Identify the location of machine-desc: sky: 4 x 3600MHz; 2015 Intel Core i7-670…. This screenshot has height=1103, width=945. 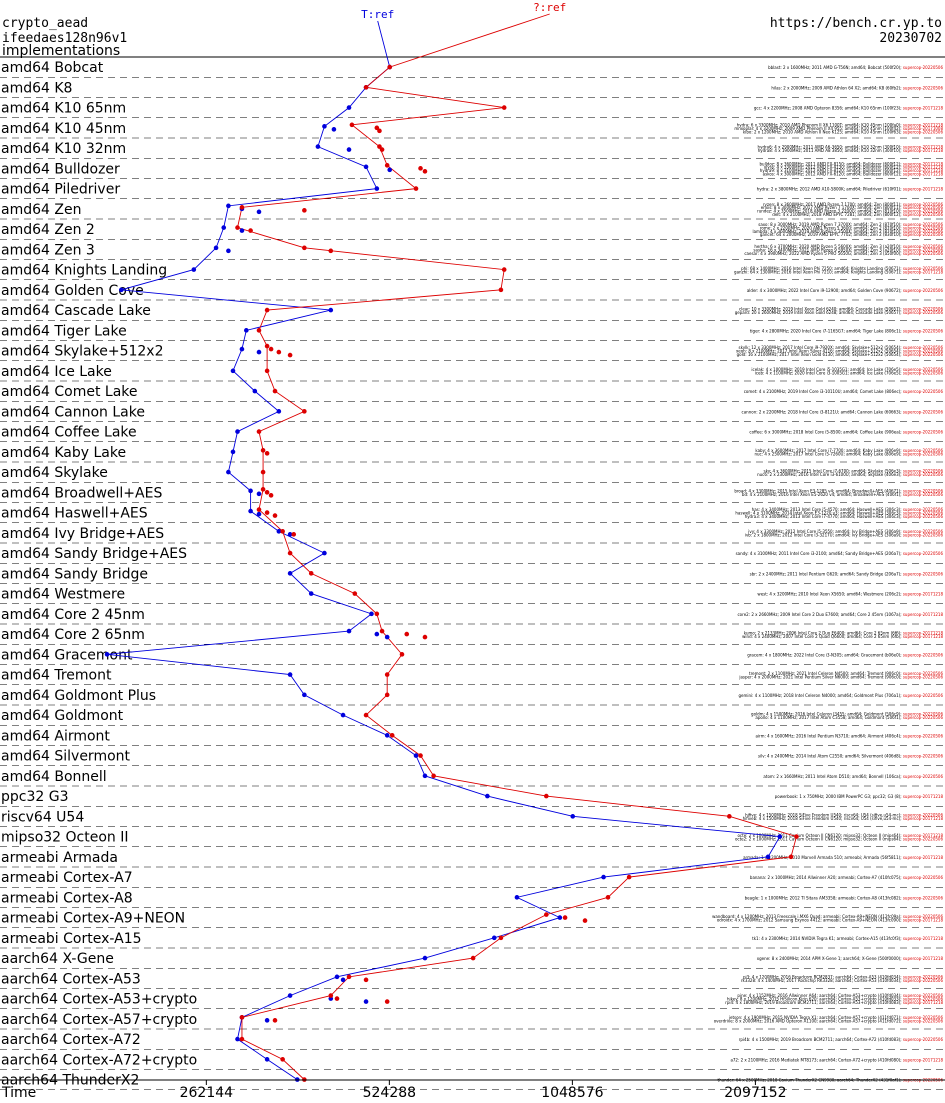
(833, 470).